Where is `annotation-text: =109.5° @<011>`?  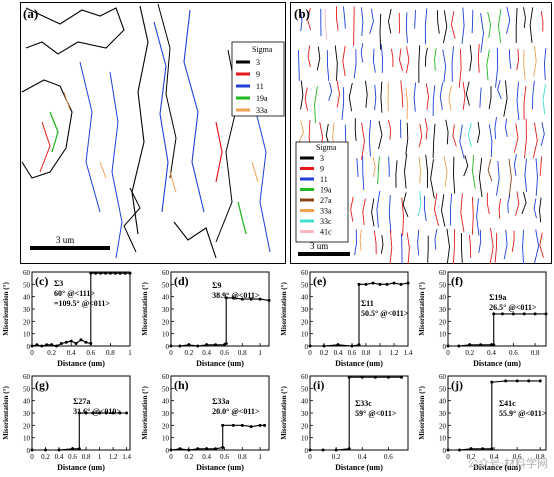
annotation-text: =109.5° @<011> is located at coordinates (82, 303).